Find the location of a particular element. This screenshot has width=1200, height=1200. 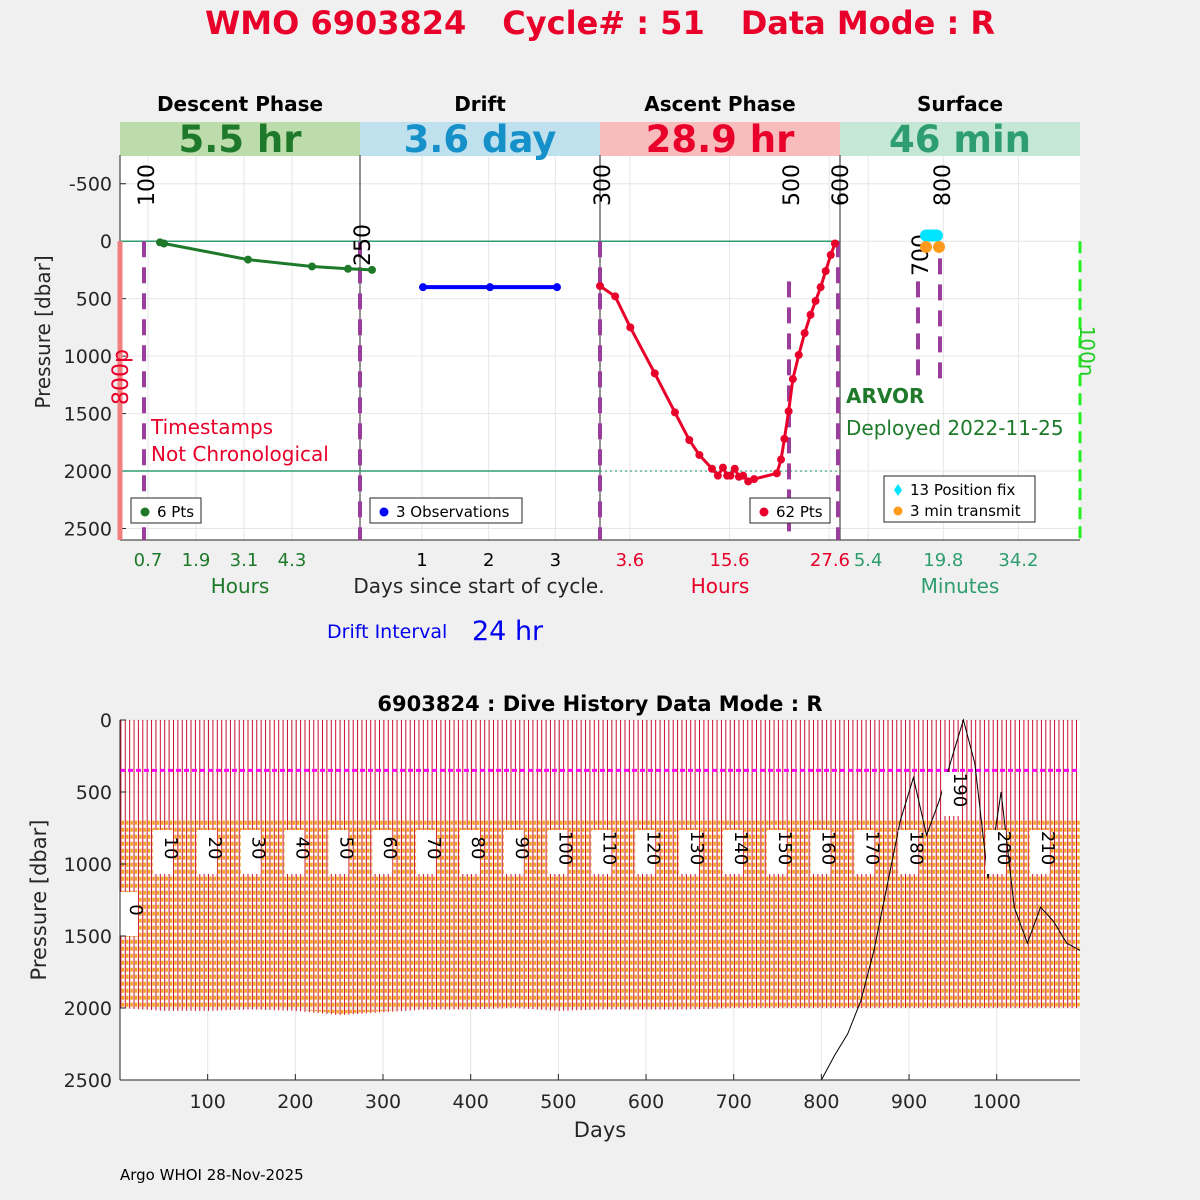

cycle-number-label: 0 is located at coordinates (135, 909).